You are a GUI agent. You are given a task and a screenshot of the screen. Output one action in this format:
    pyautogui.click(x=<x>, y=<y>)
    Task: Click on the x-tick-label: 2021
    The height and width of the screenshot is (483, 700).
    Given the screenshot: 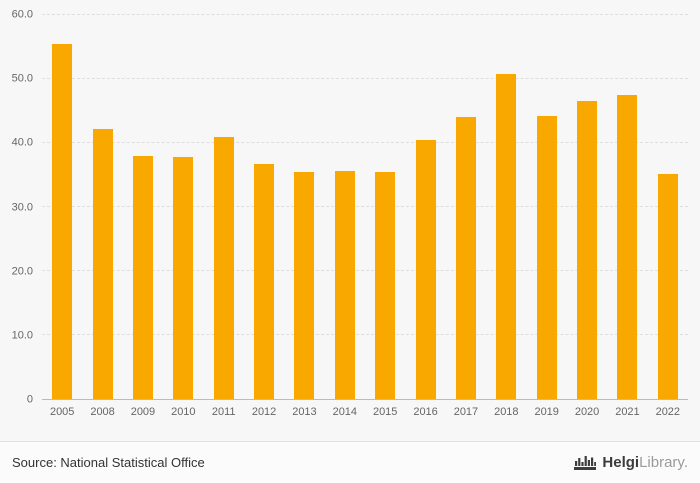 What is the action you would take?
    pyautogui.click(x=627, y=412)
    